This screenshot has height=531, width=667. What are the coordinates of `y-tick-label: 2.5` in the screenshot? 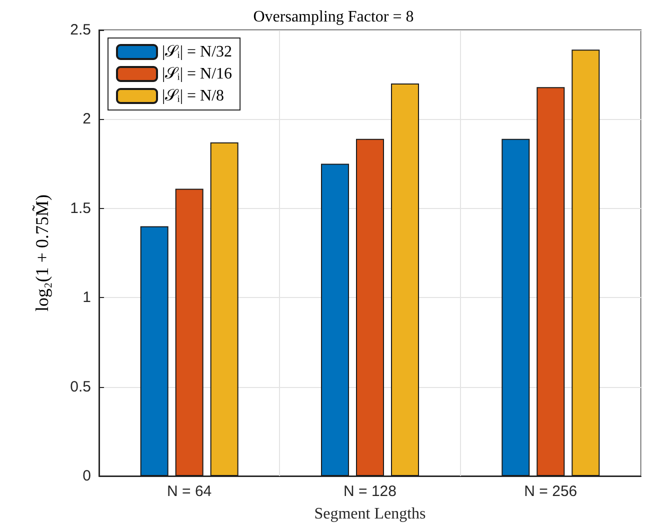 It's located at (80, 30).